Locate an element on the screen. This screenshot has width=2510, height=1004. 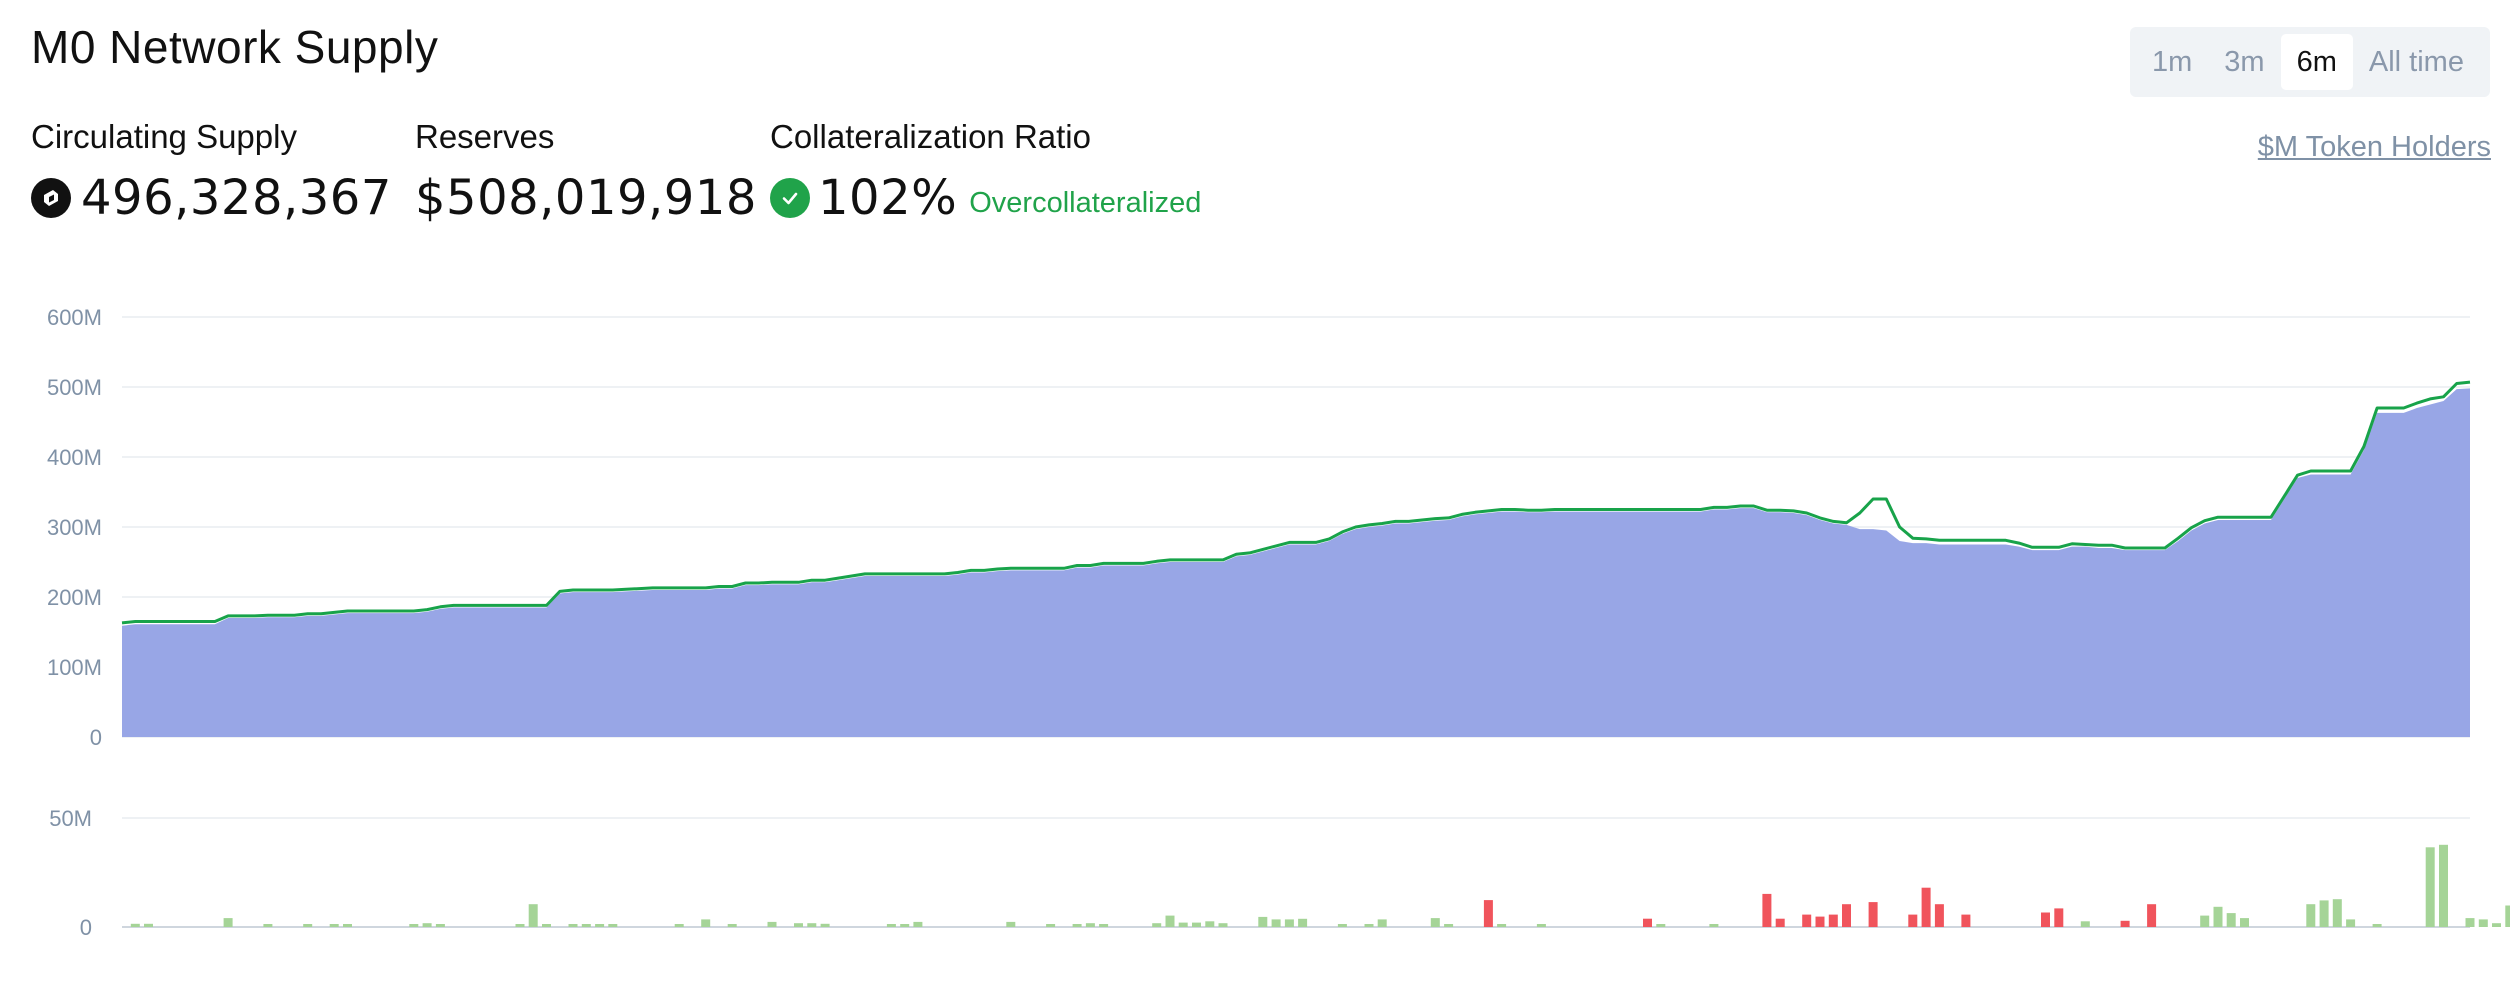
token-holders-link: $M Token Holders is located at coordinates (2374, 147).